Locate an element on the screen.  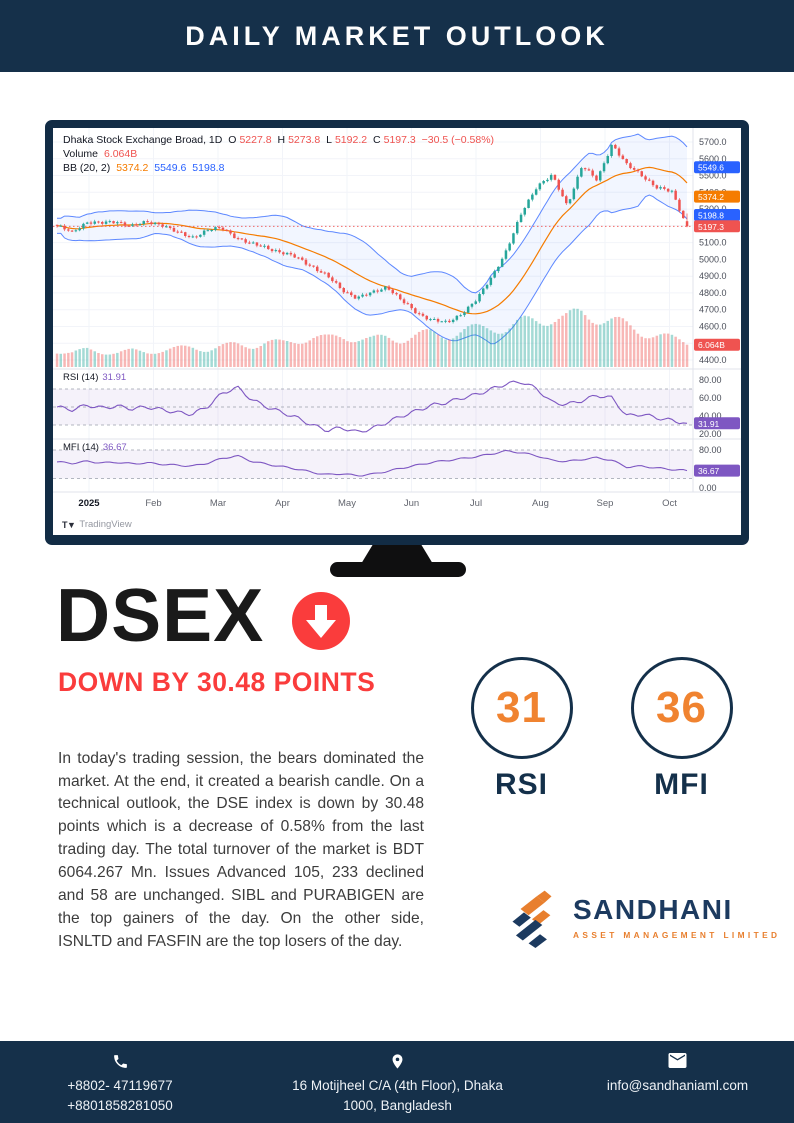
monitor-stand-neck is located at coordinates (397, 554).